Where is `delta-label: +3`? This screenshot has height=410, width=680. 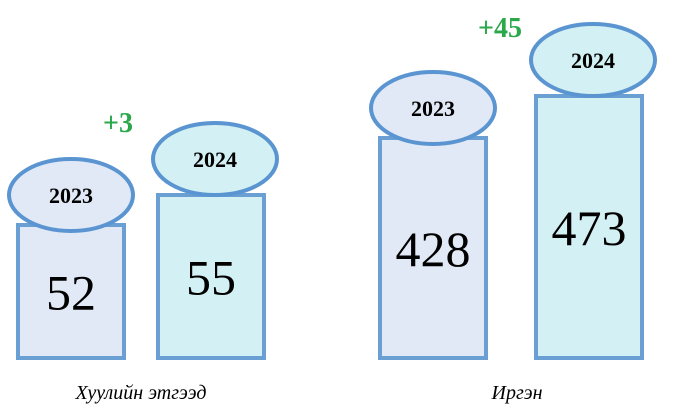
delta-label: +3 is located at coordinates (118, 123).